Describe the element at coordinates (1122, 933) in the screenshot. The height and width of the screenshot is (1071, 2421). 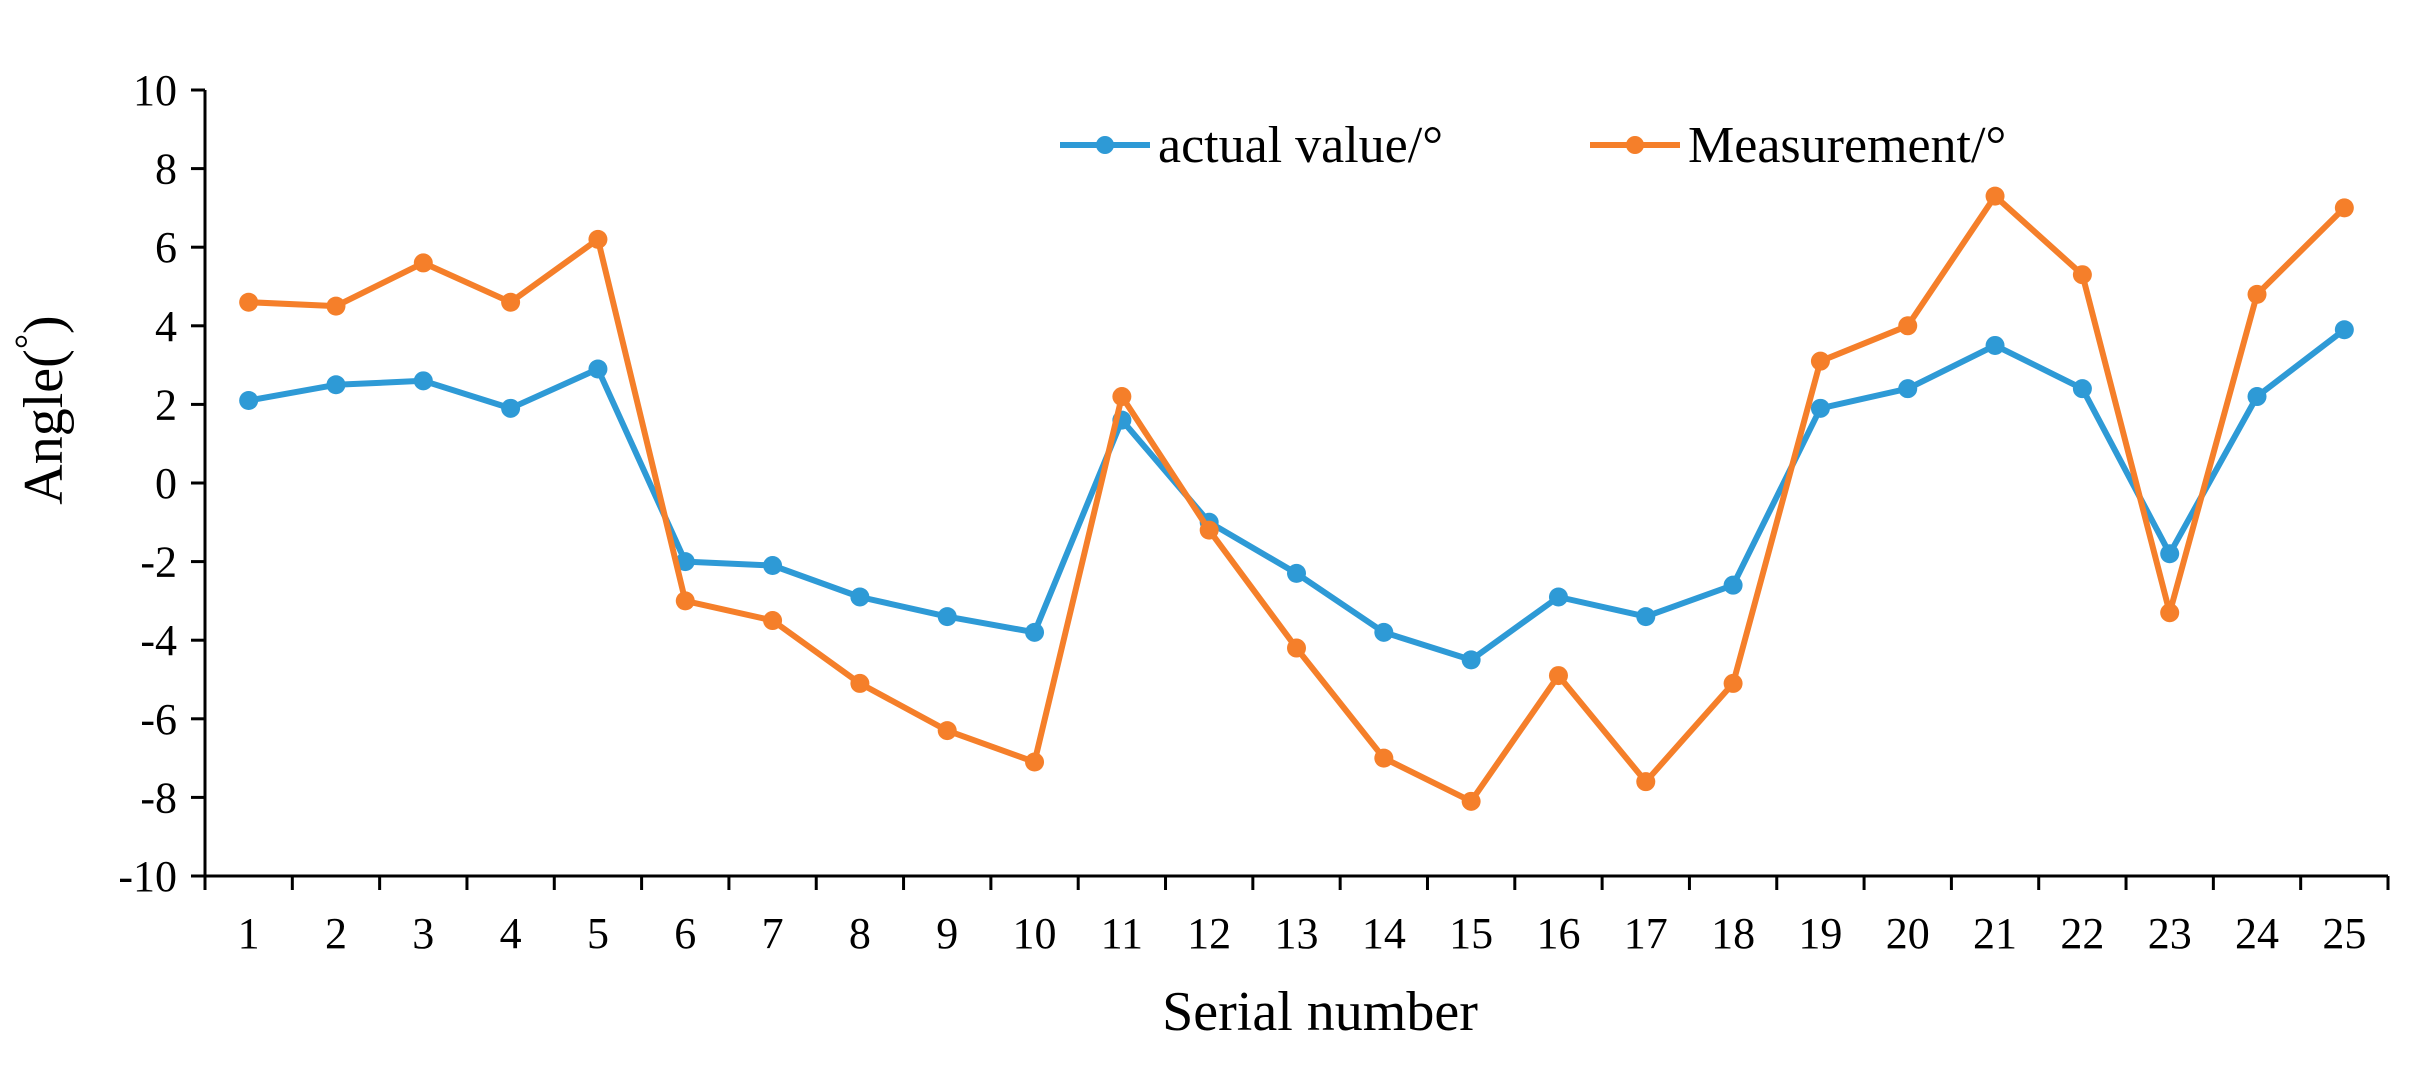
I see `x-tick-label: 11` at that location.